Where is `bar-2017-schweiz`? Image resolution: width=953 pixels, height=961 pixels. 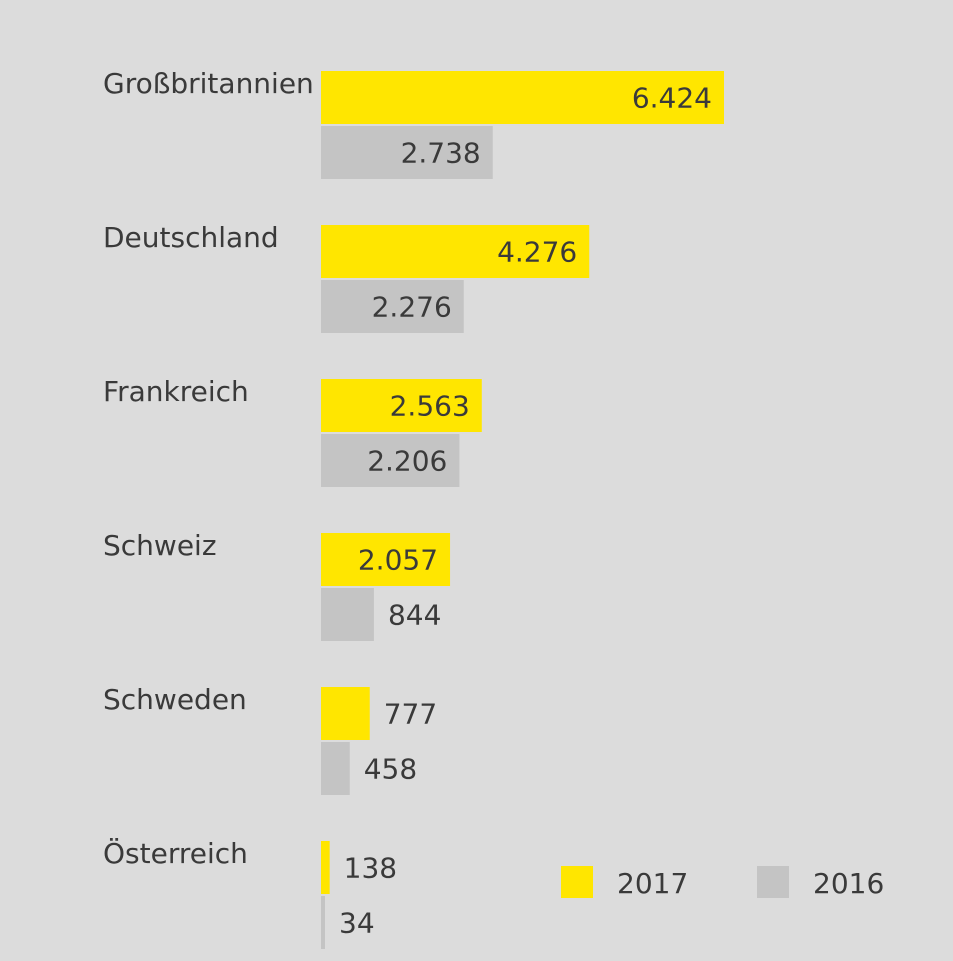 bar-2017-schweiz is located at coordinates (386, 559).